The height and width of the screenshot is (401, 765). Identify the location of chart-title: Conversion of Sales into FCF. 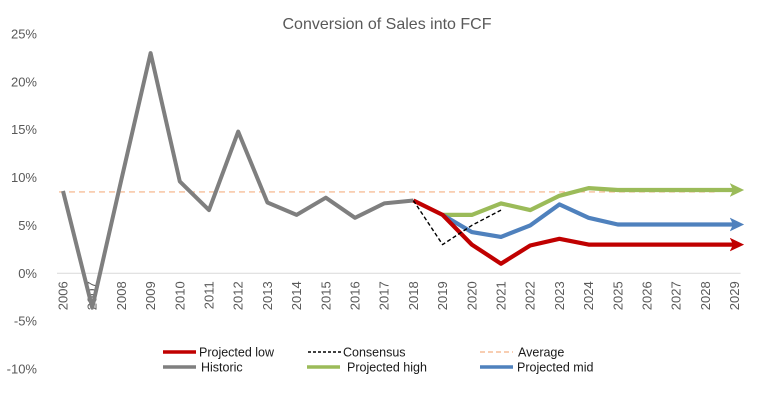
(387, 24).